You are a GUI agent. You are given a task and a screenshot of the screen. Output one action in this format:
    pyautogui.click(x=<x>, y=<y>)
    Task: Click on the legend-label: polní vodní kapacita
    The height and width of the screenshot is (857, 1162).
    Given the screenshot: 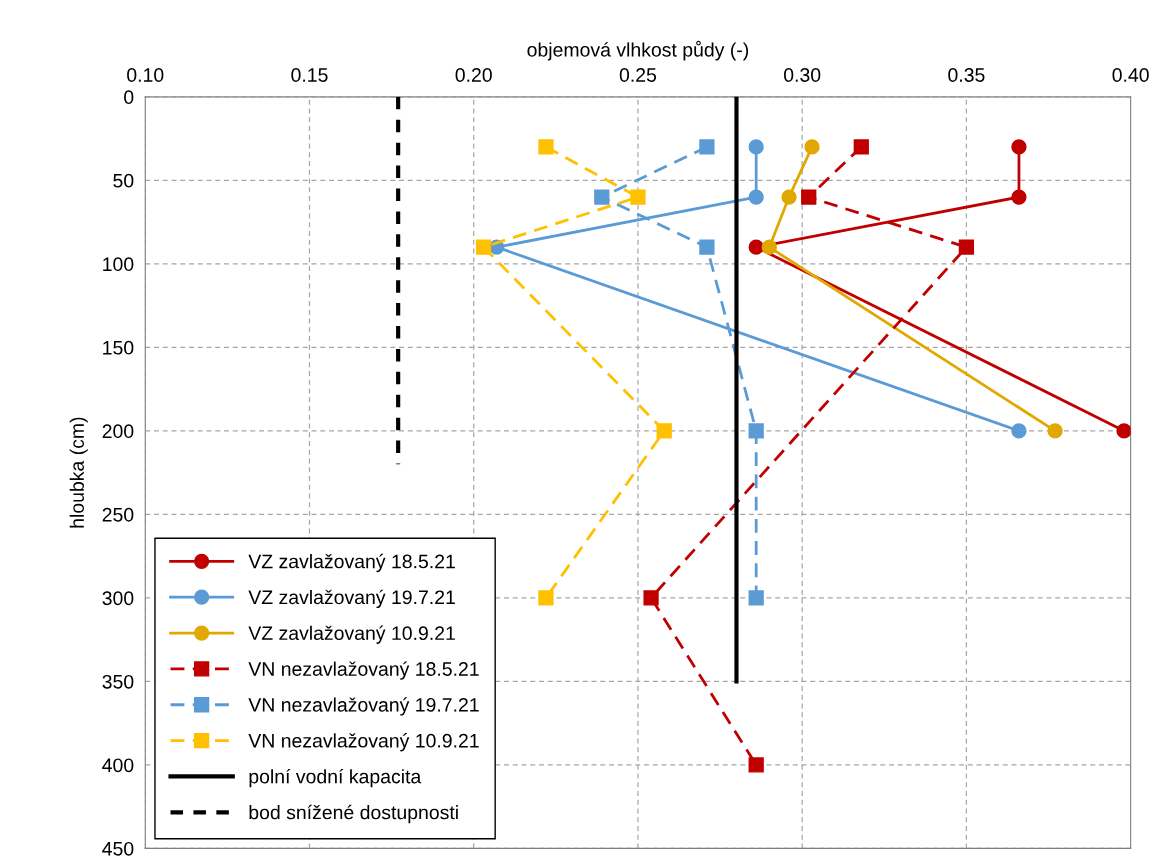 What is the action you would take?
    pyautogui.click(x=335, y=778)
    